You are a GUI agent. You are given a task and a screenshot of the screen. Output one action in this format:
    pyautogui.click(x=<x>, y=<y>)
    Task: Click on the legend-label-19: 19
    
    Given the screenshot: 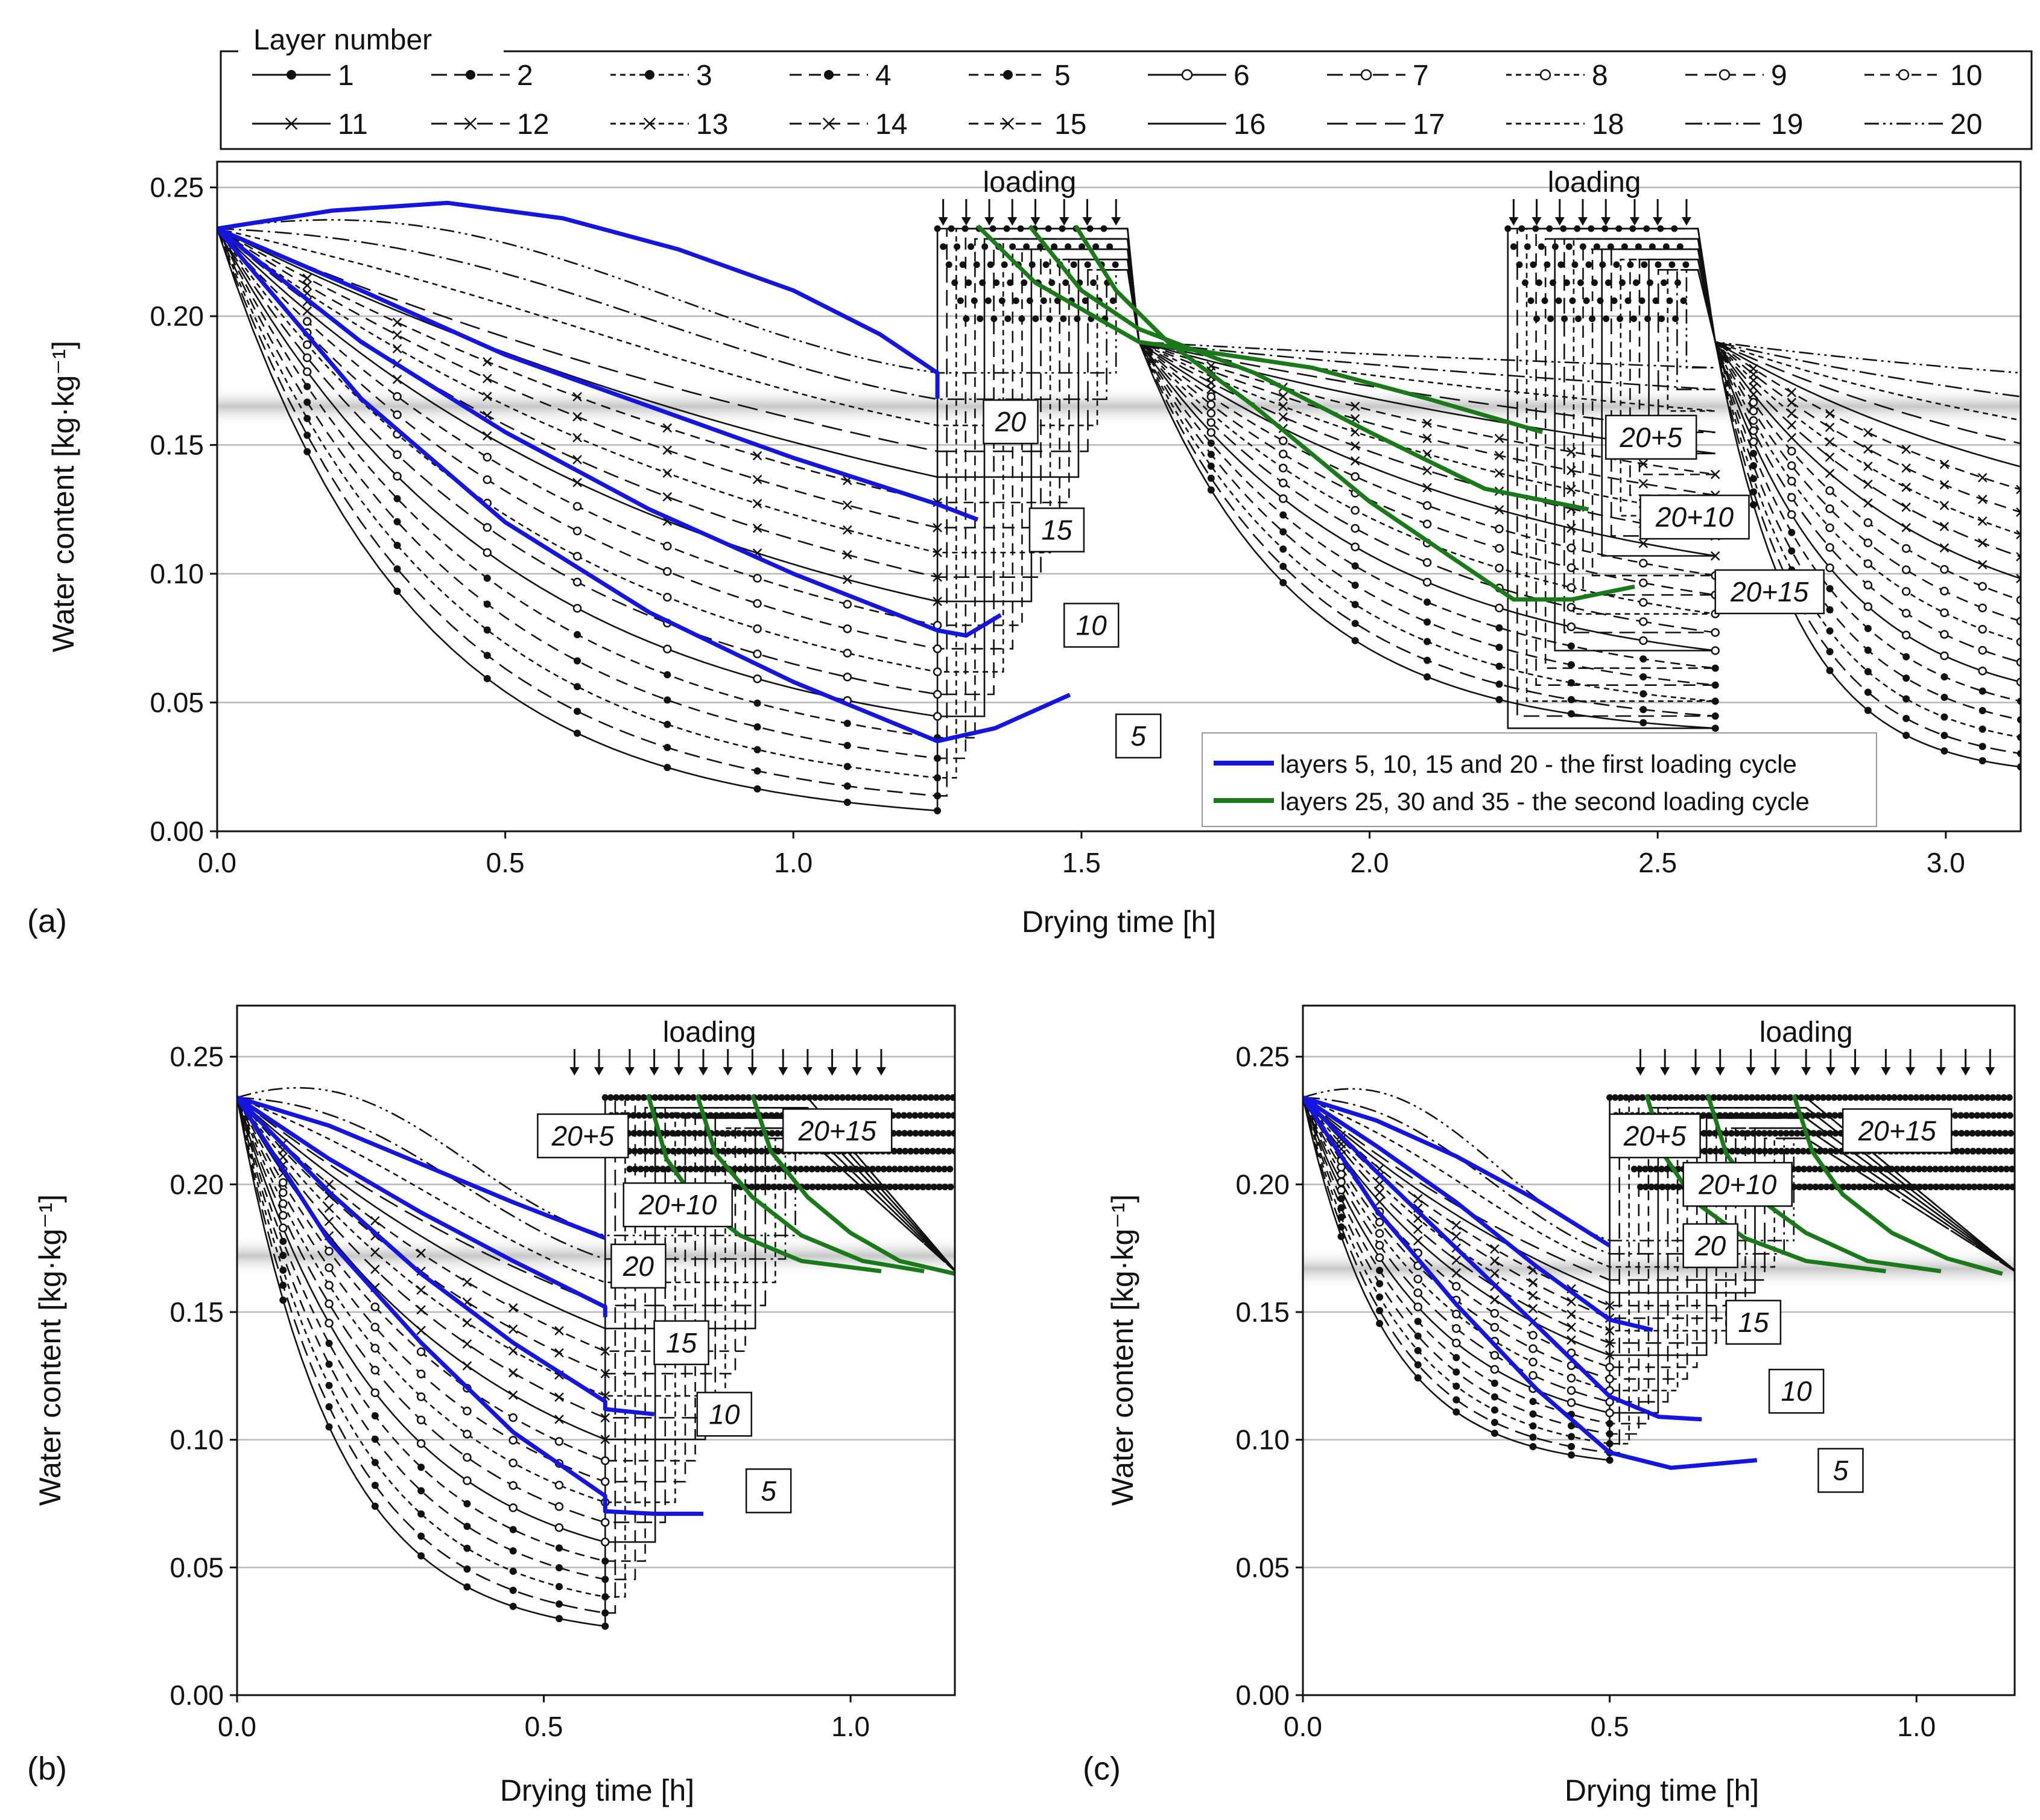 What is the action you would take?
    pyautogui.click(x=1787, y=125)
    